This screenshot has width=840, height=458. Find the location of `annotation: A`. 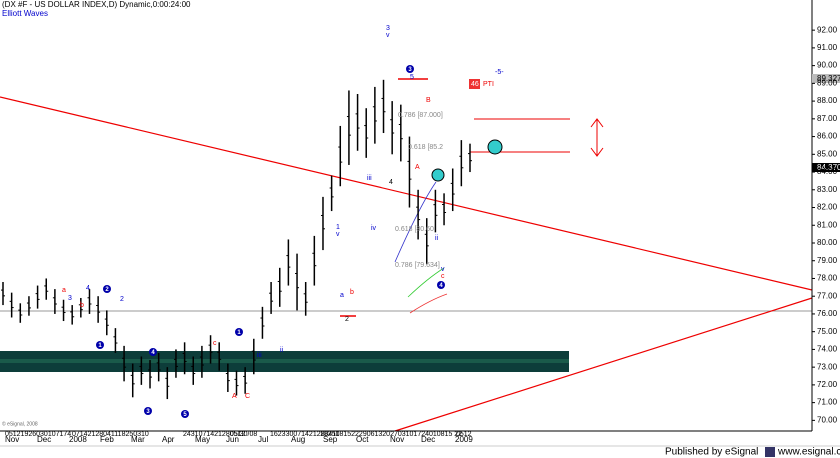

annotation: A is located at coordinates (234, 396).